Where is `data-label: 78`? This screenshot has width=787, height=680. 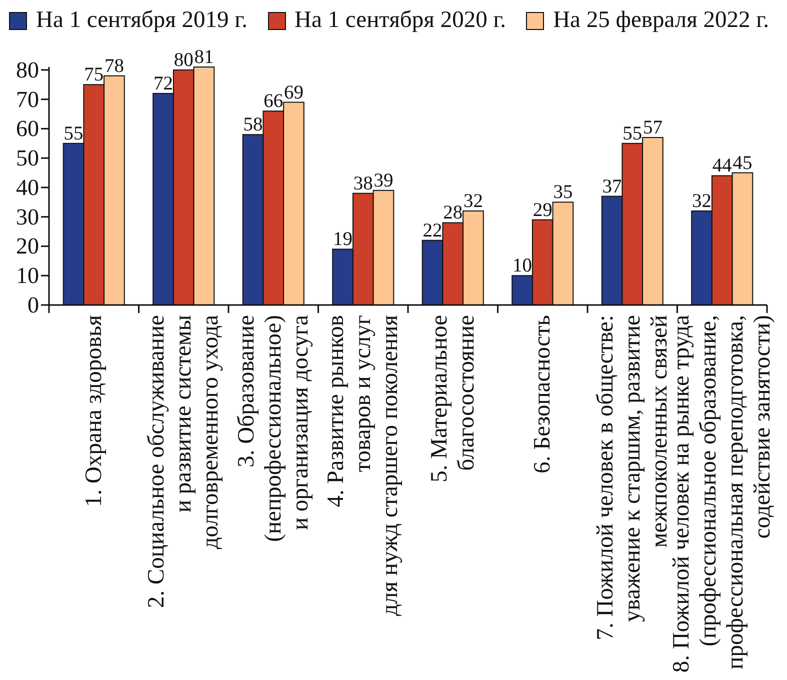 data-label: 78 is located at coordinates (114, 66).